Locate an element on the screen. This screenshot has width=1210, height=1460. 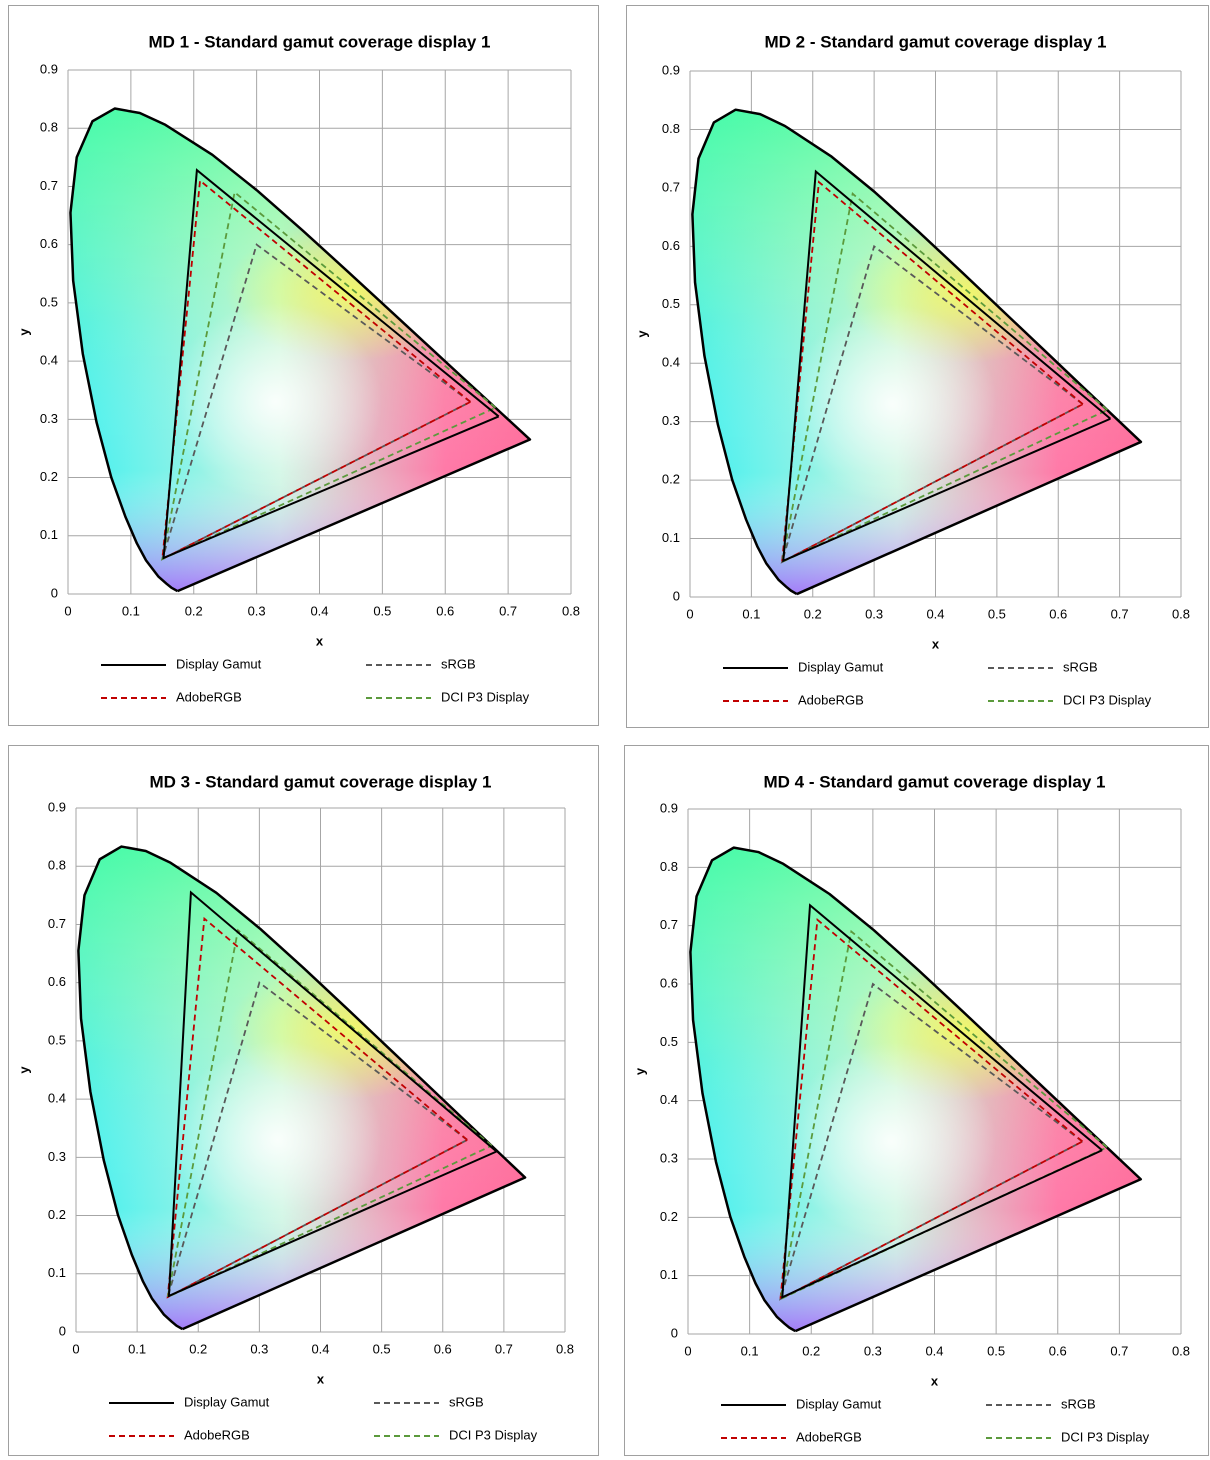
chart-title: MD 1 - Standard gamut coverage display 1 is located at coordinates (320, 41).